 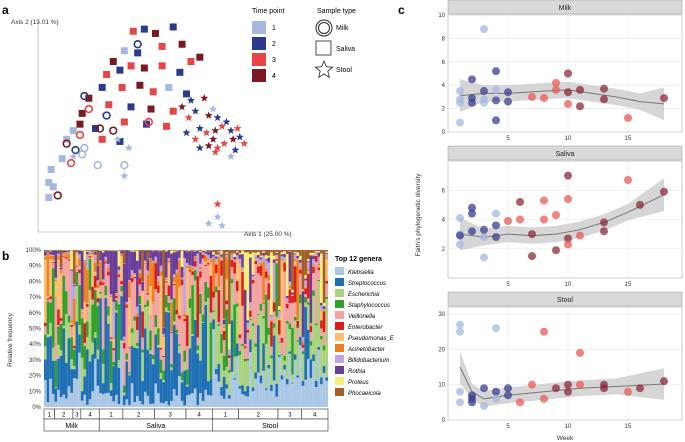 What do you see at coordinates (274, 28) in the screenshot?
I see `legend-time-label: 1` at bounding box center [274, 28].